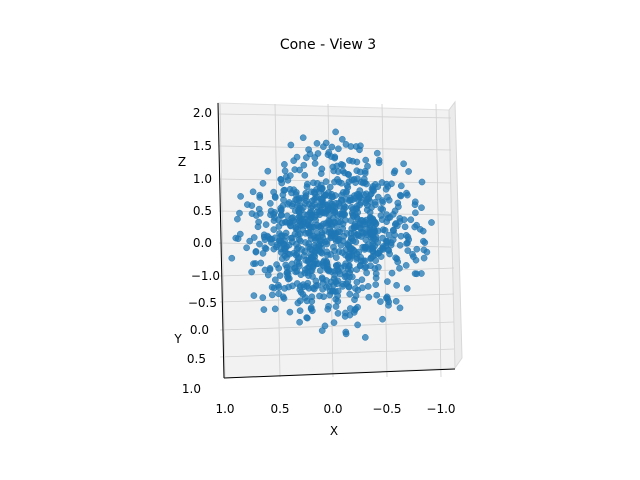 The width and height of the screenshot is (640, 480). I want to click on z-grid-line, so click(335, 116).